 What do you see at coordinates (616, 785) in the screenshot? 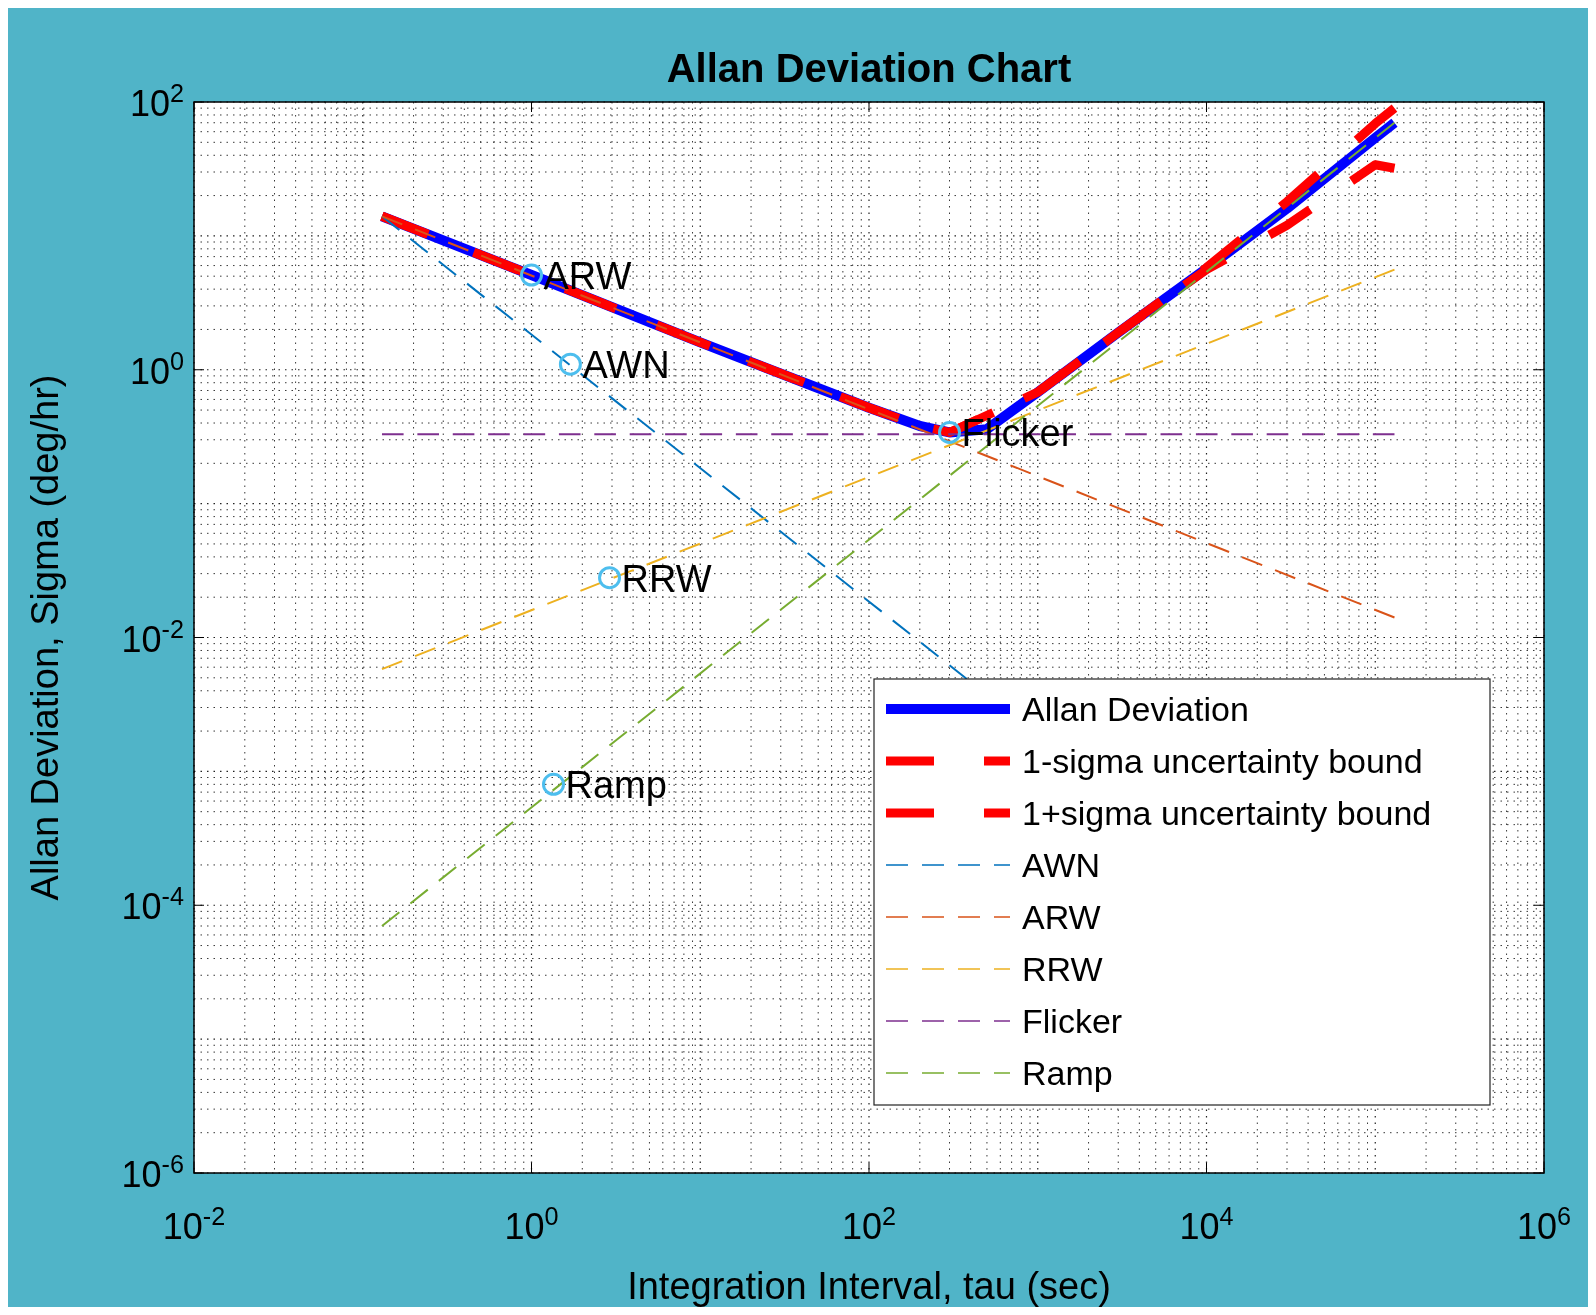
I see `annotation: Ramp` at bounding box center [616, 785].